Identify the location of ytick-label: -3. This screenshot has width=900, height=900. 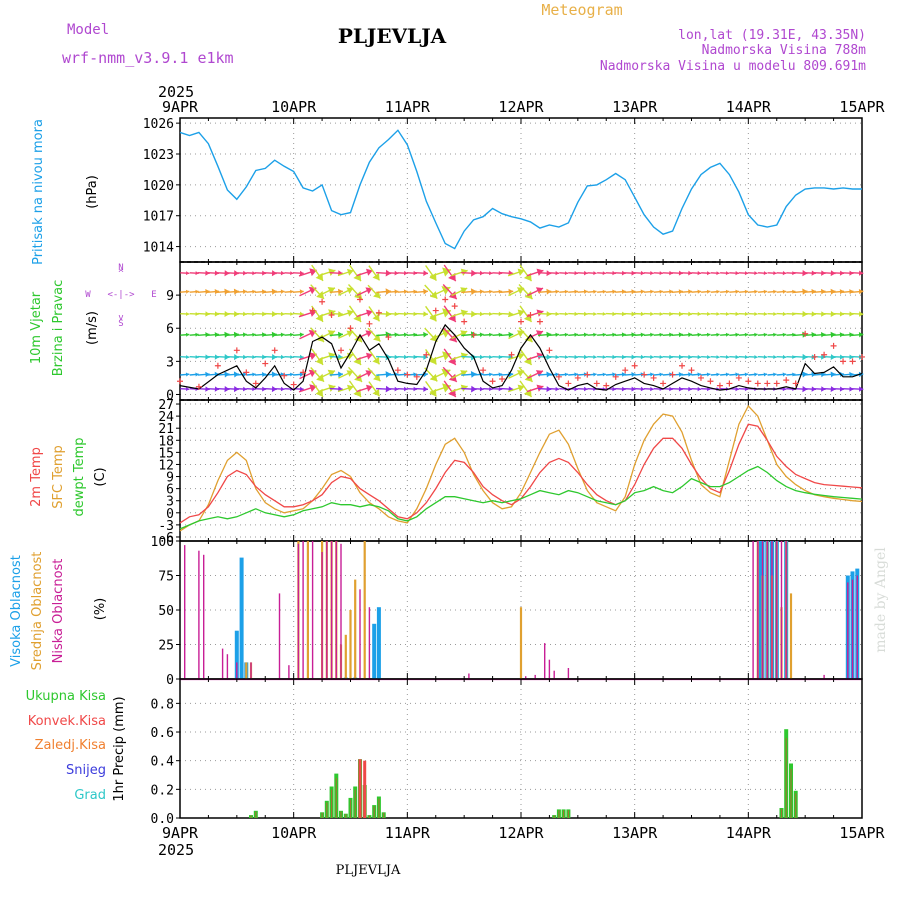
(166, 526).